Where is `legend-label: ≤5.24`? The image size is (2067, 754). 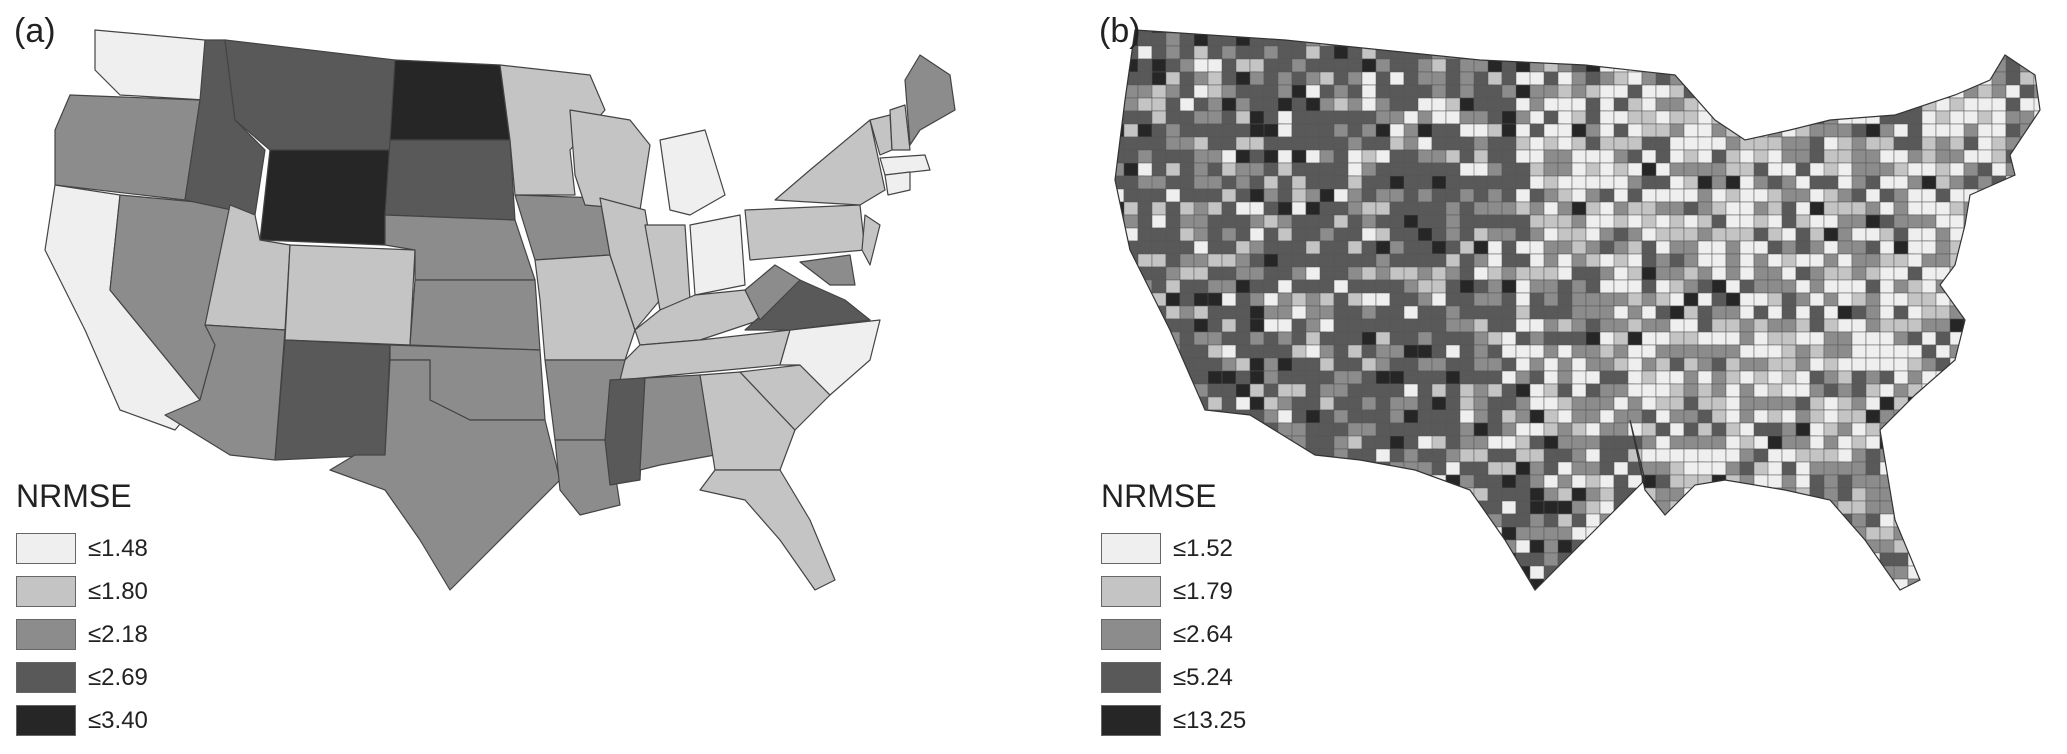
legend-label: ≤5.24 is located at coordinates (1203, 677).